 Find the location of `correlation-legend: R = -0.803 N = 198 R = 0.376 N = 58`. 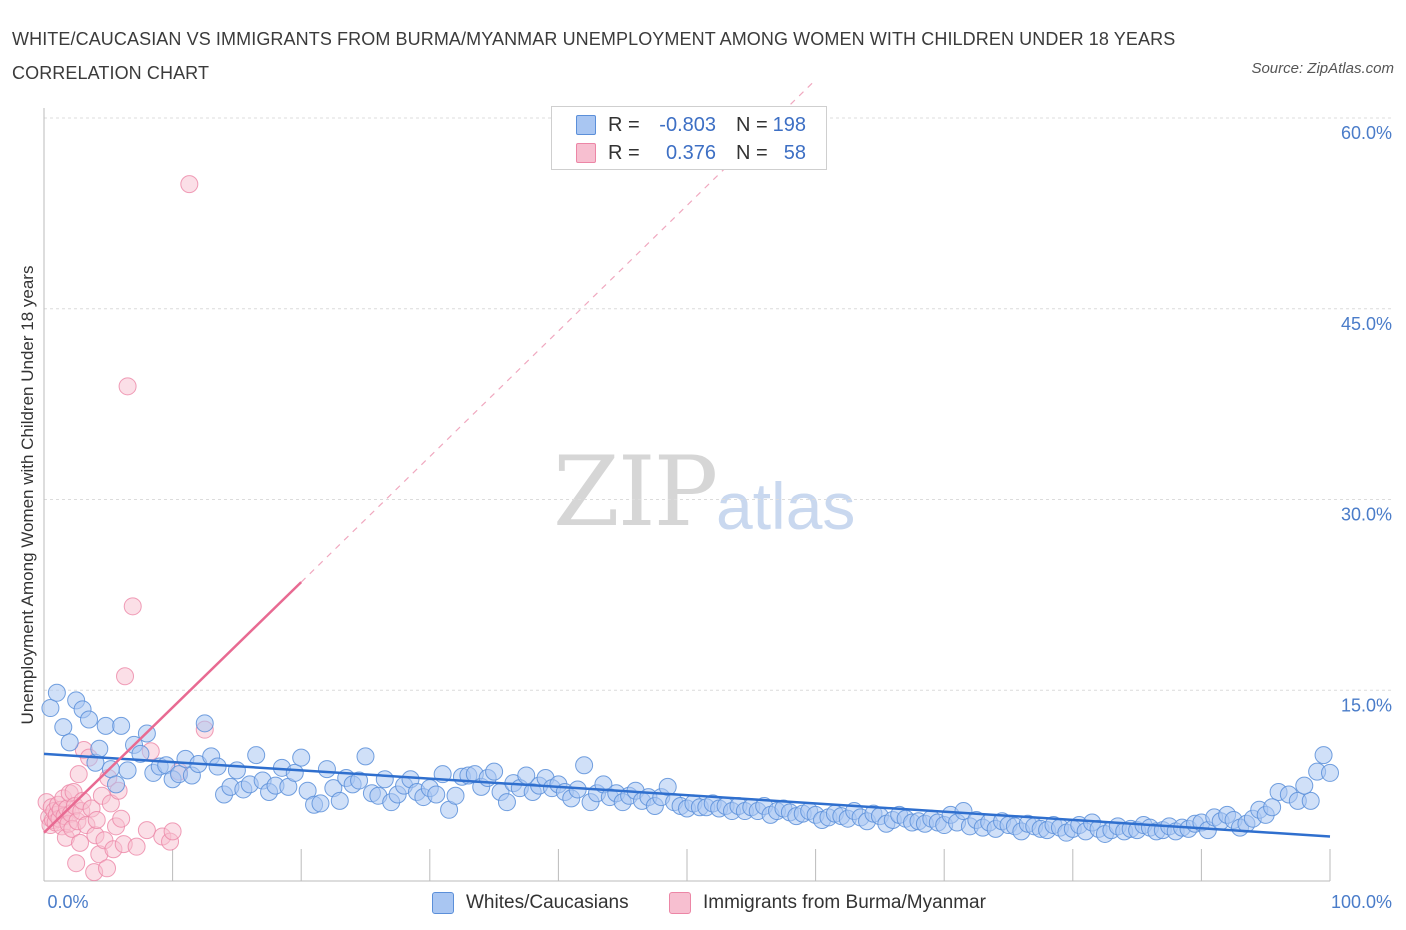

correlation-legend: R = -0.803 N = 198 R = 0.376 N = 58 is located at coordinates (689, 138).